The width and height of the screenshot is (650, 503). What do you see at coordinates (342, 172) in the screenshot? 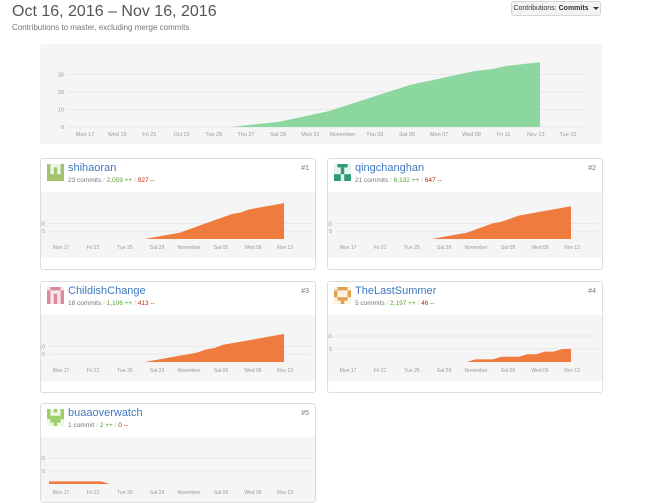
I see `identicon-teal-avatar` at bounding box center [342, 172].